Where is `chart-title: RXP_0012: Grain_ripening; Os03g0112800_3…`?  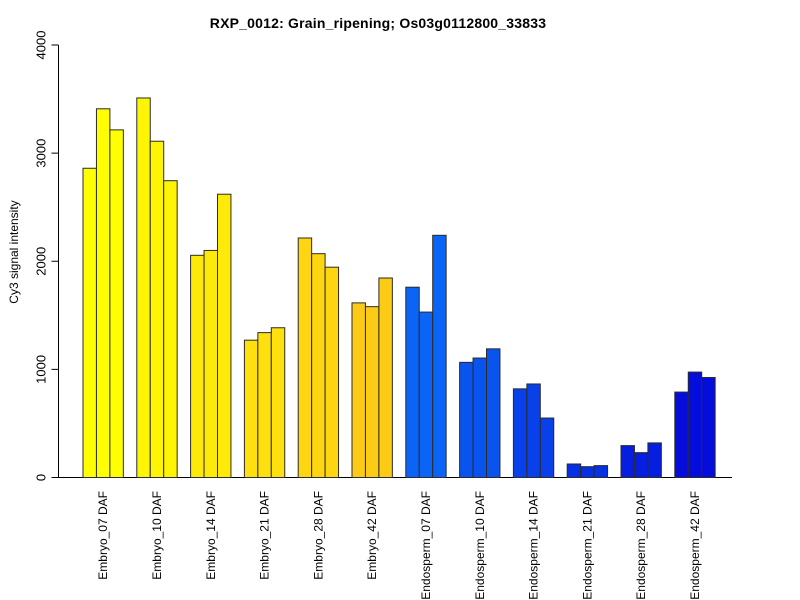
chart-title: RXP_0012: Grain_ripening; Os03g0112800_3… is located at coordinates (378, 23).